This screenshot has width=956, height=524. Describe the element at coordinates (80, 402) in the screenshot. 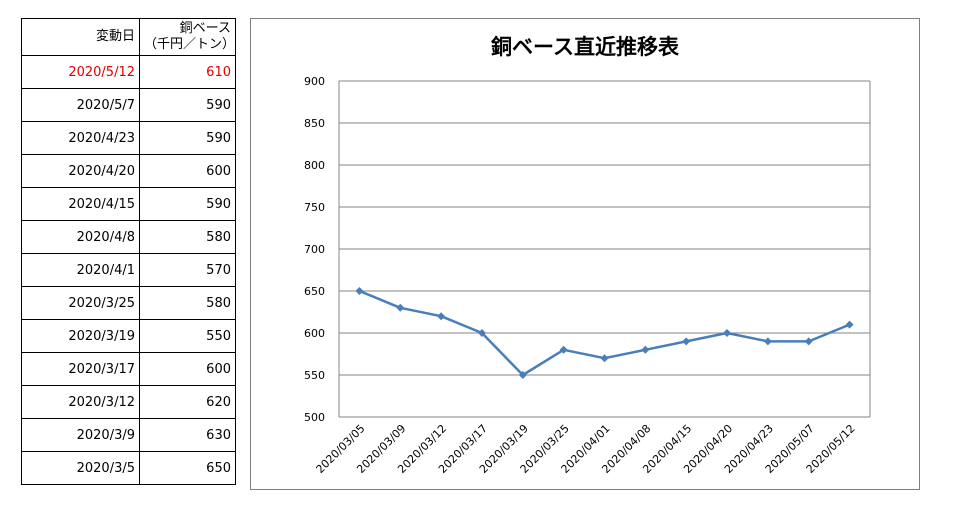

I see `row-date: 2020/3/12` at that location.